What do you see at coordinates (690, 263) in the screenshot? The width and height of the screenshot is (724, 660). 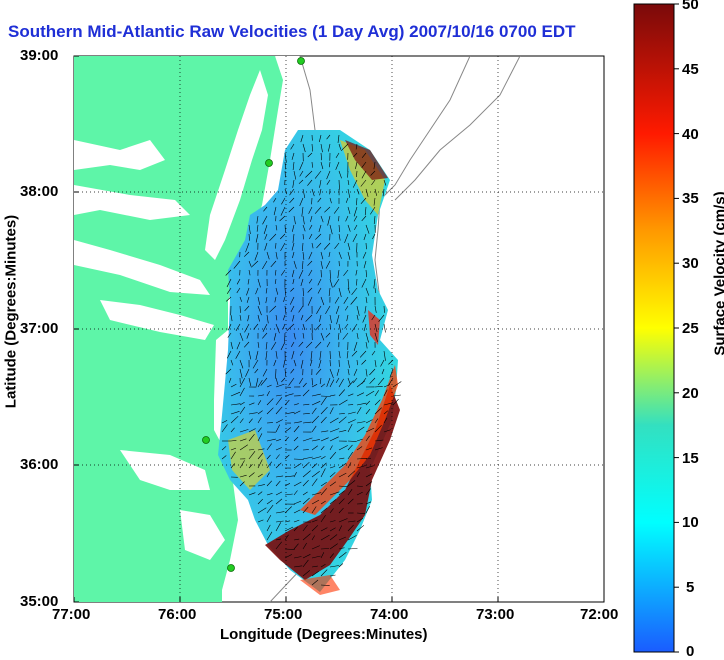 I see `colorbar-tick: 30` at bounding box center [690, 263].